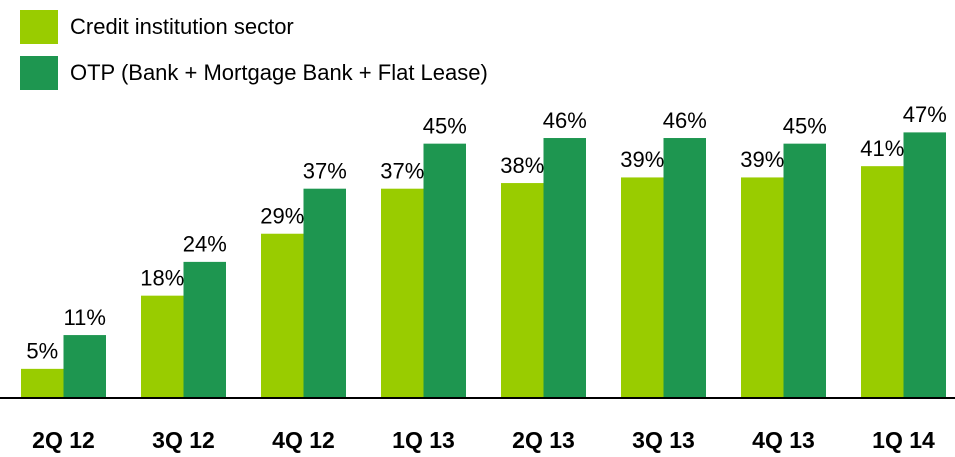 Image resolution: width=955 pixels, height=457 pixels. I want to click on value-label: 29%, so click(282, 216).